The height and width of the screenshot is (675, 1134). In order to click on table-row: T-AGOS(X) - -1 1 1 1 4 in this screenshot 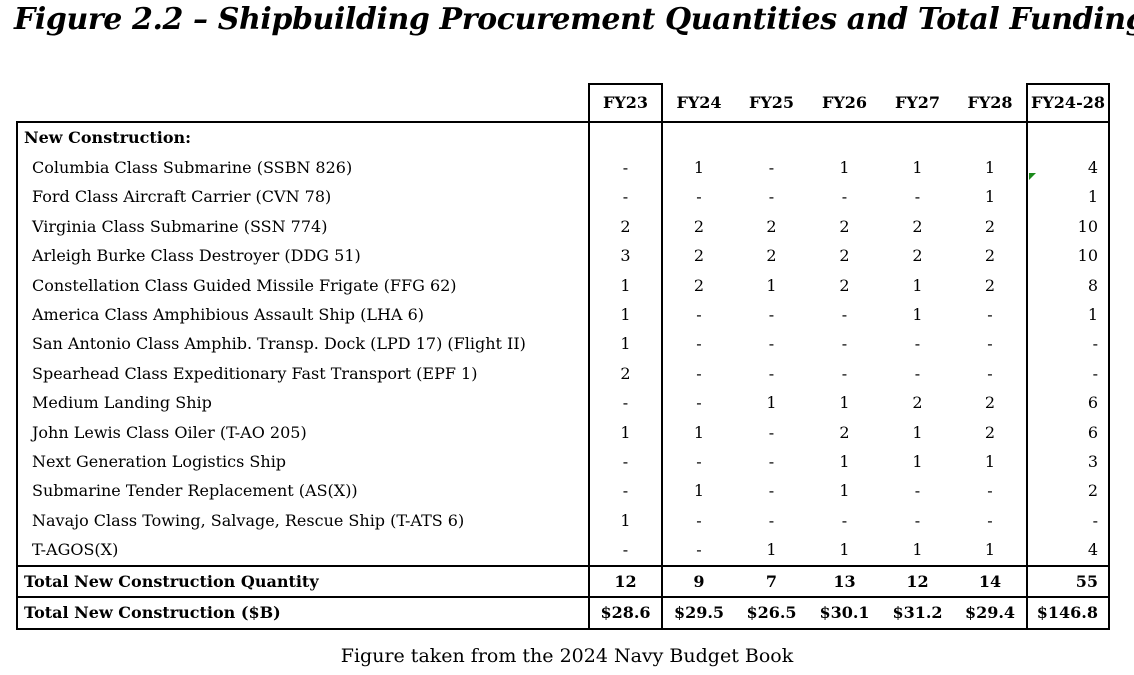, I will do `click(563, 551)`.